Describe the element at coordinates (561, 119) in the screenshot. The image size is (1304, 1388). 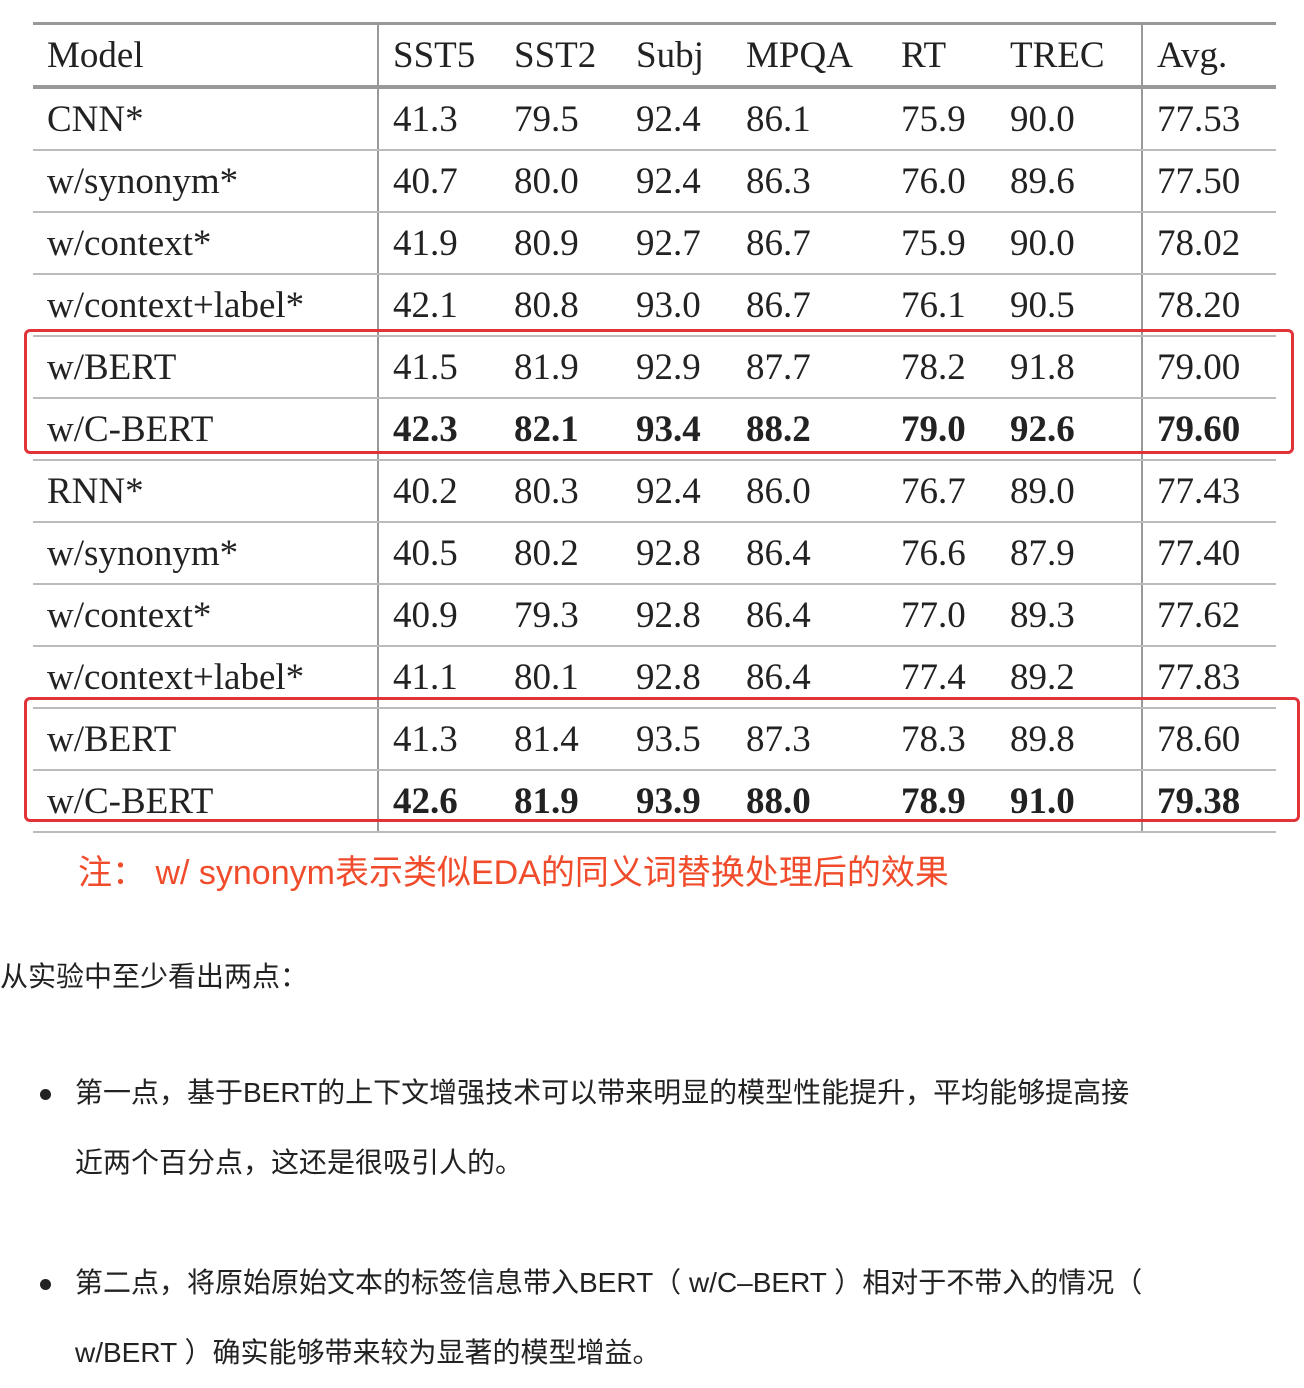
I see `score-cell: 79.5` at that location.